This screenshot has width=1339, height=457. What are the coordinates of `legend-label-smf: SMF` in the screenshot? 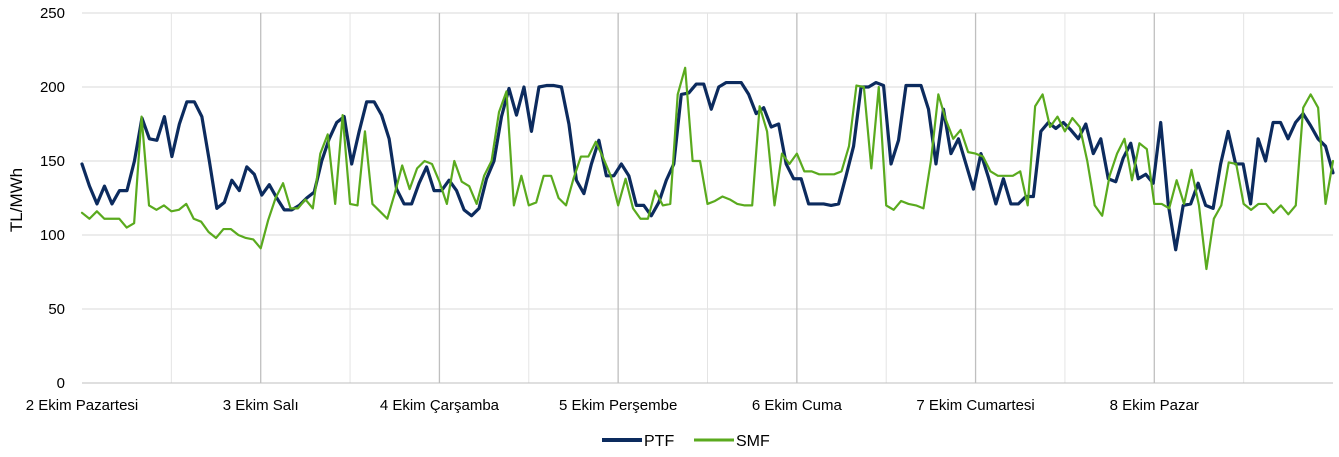 It's located at (753, 441).